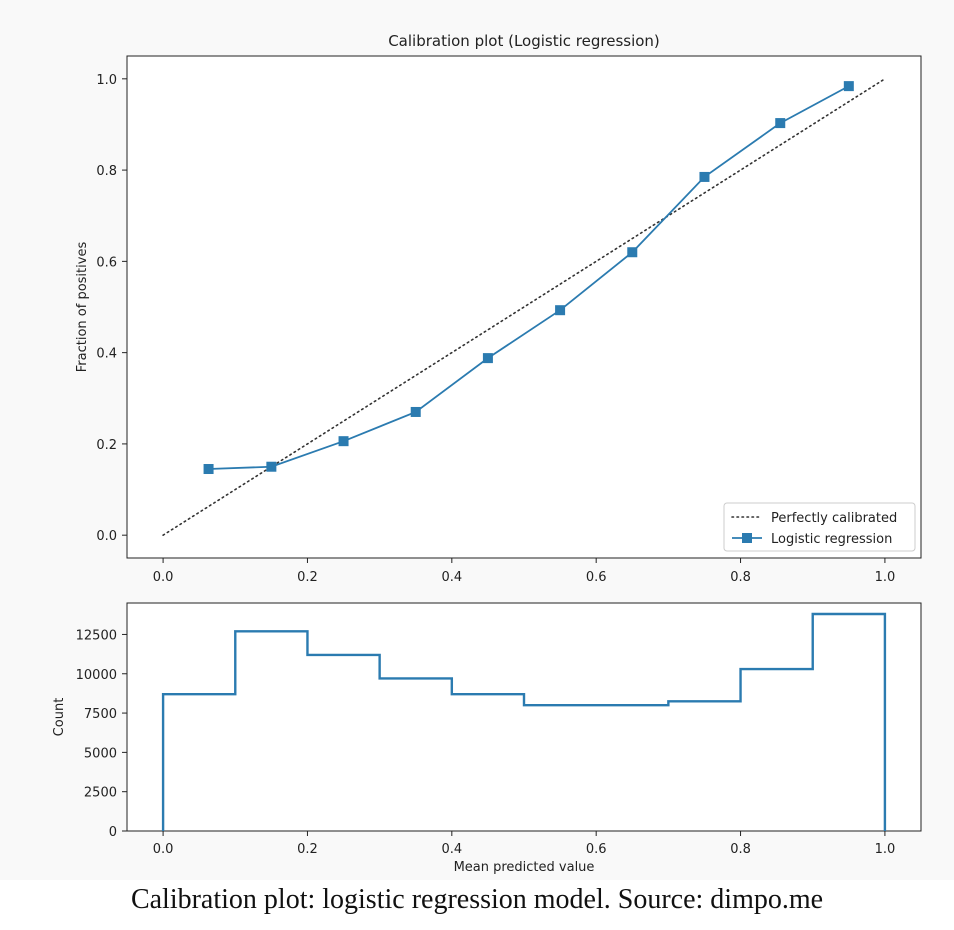 This screenshot has width=954, height=930. Describe the element at coordinates (59, 717) in the screenshot. I see `hist-y-axis-label: Count` at that location.